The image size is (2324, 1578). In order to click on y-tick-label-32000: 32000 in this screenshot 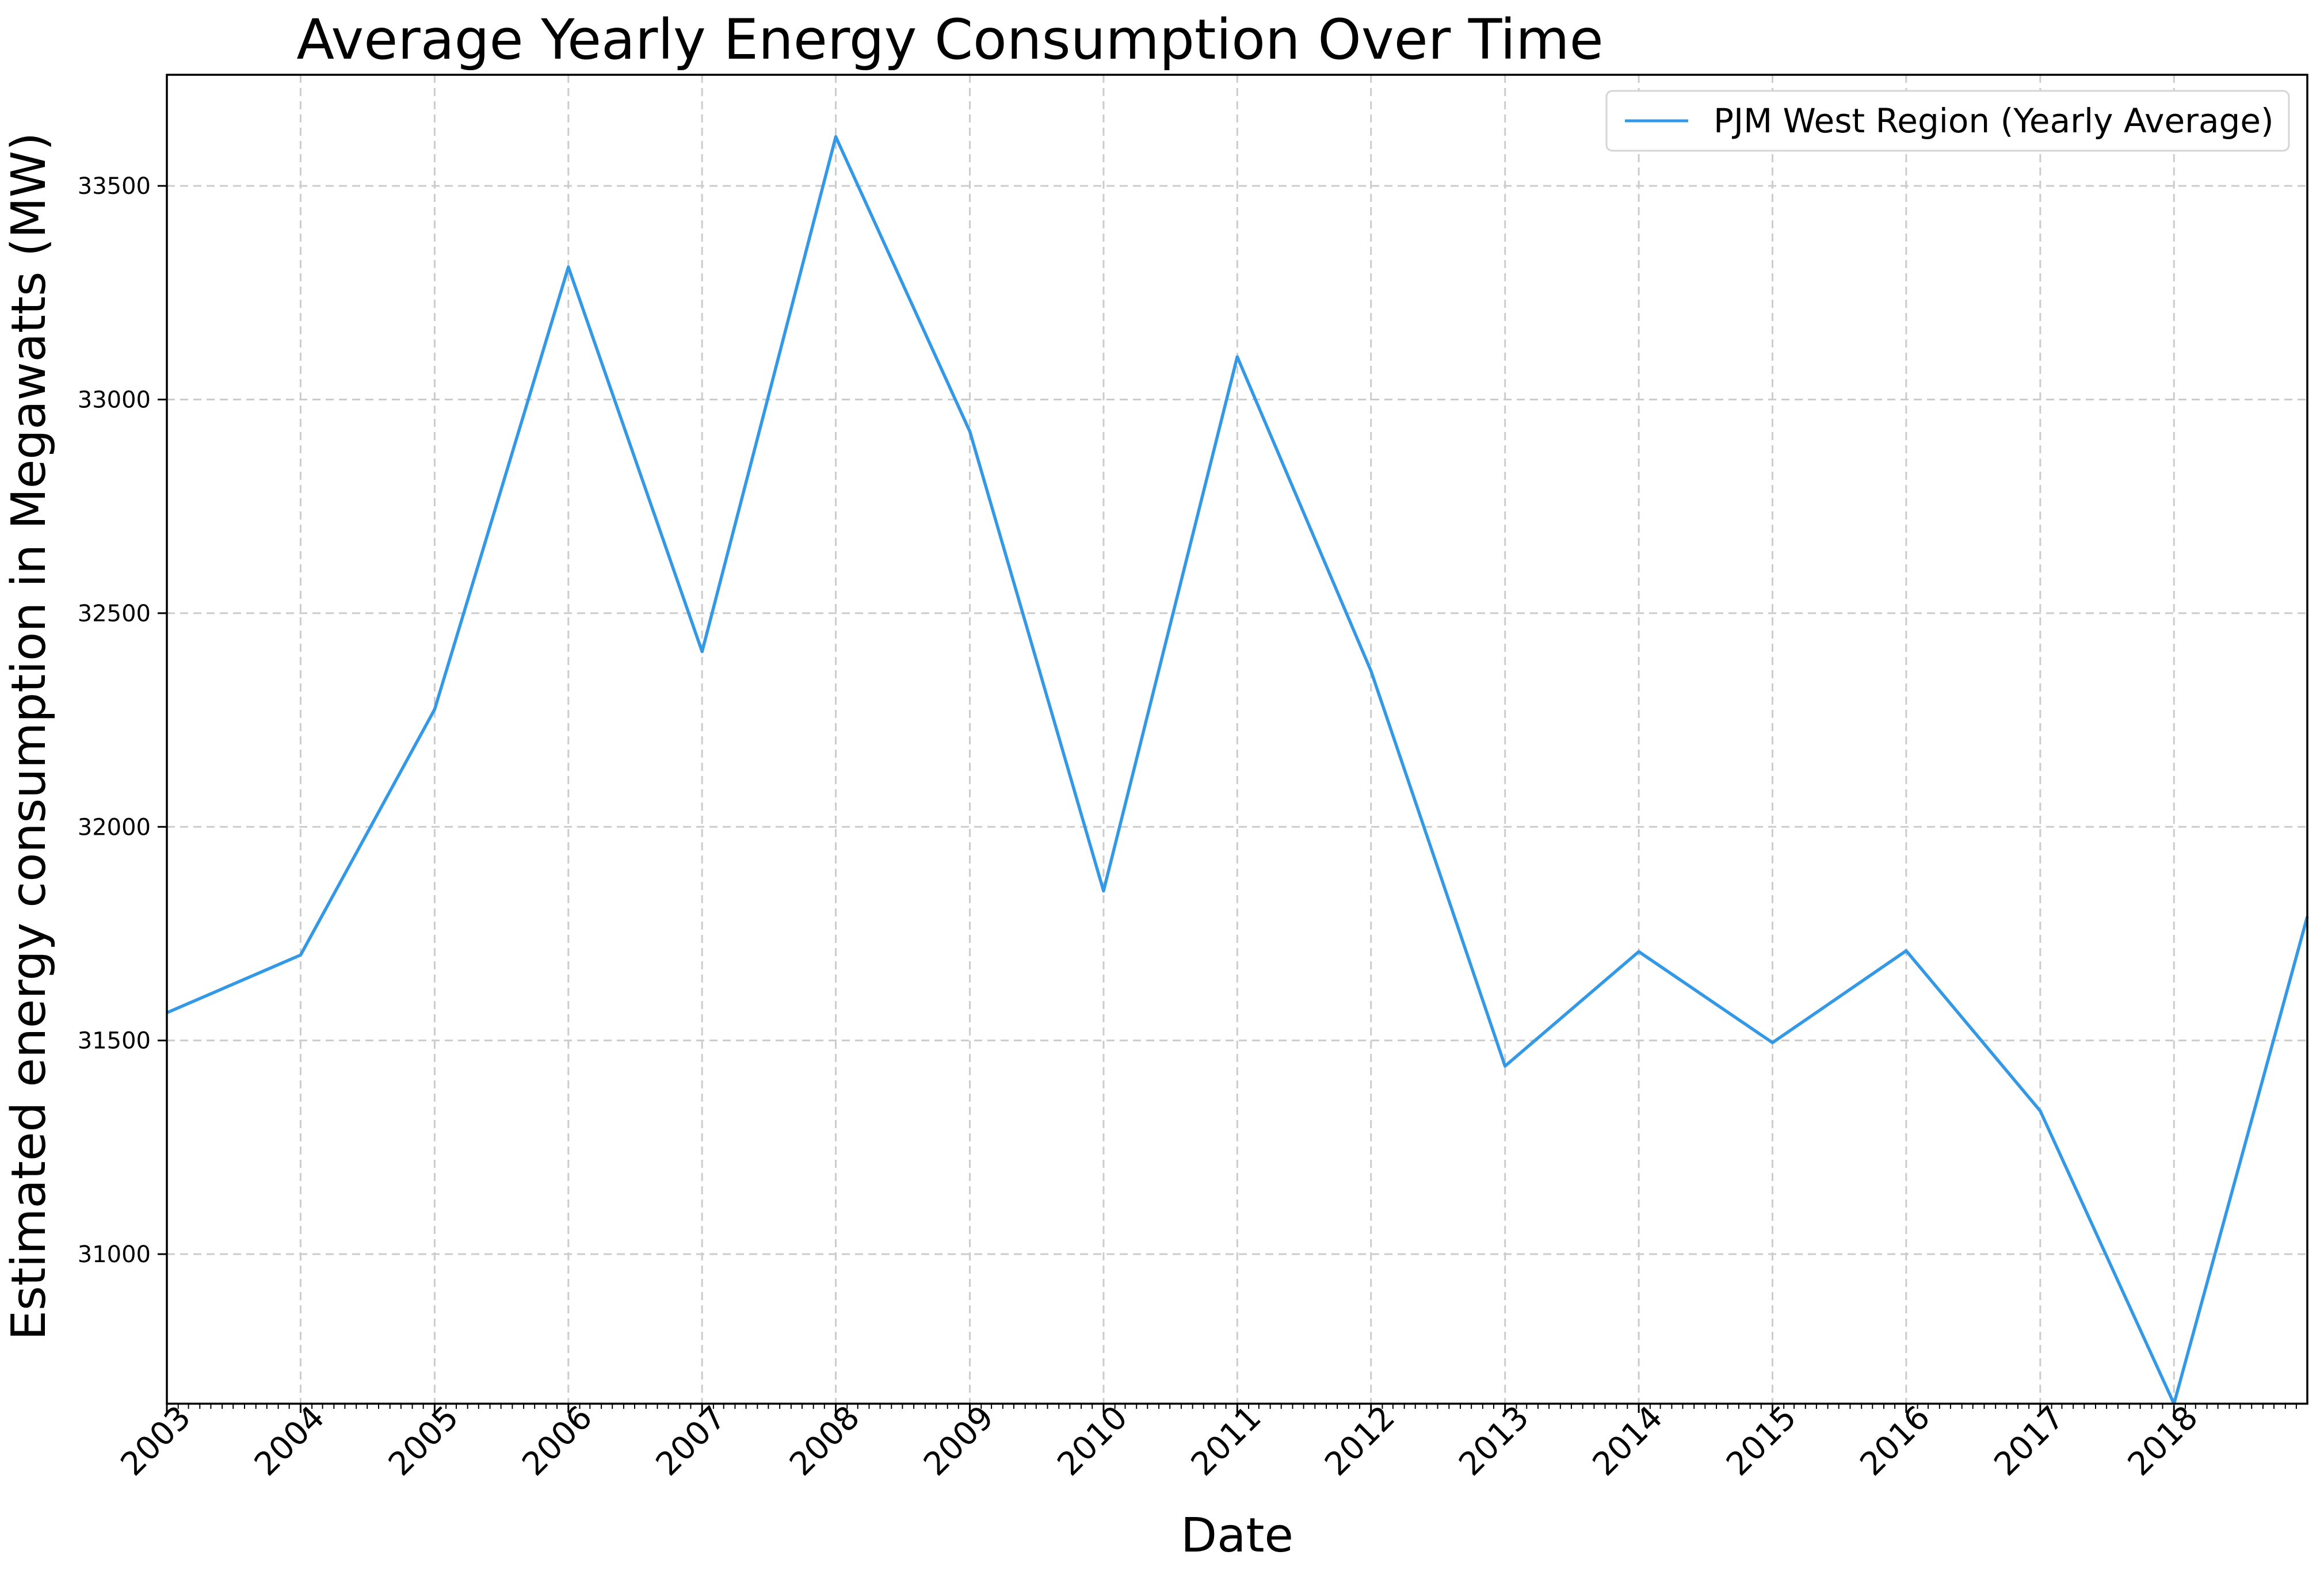, I will do `click(114, 827)`.